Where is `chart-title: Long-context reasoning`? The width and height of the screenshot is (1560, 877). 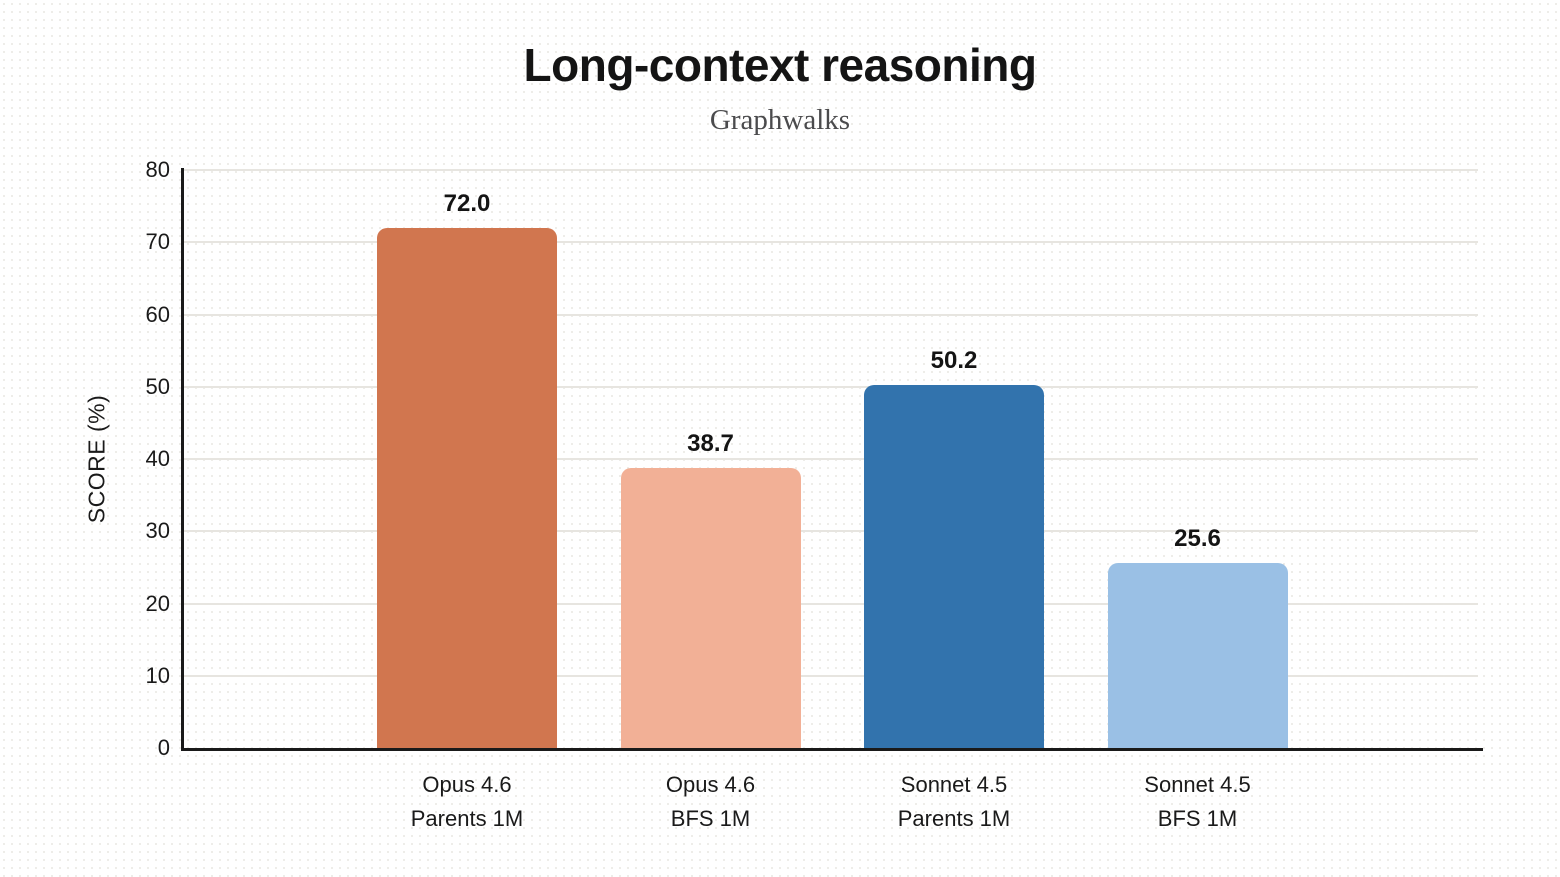 chart-title: Long-context reasoning is located at coordinates (780, 65).